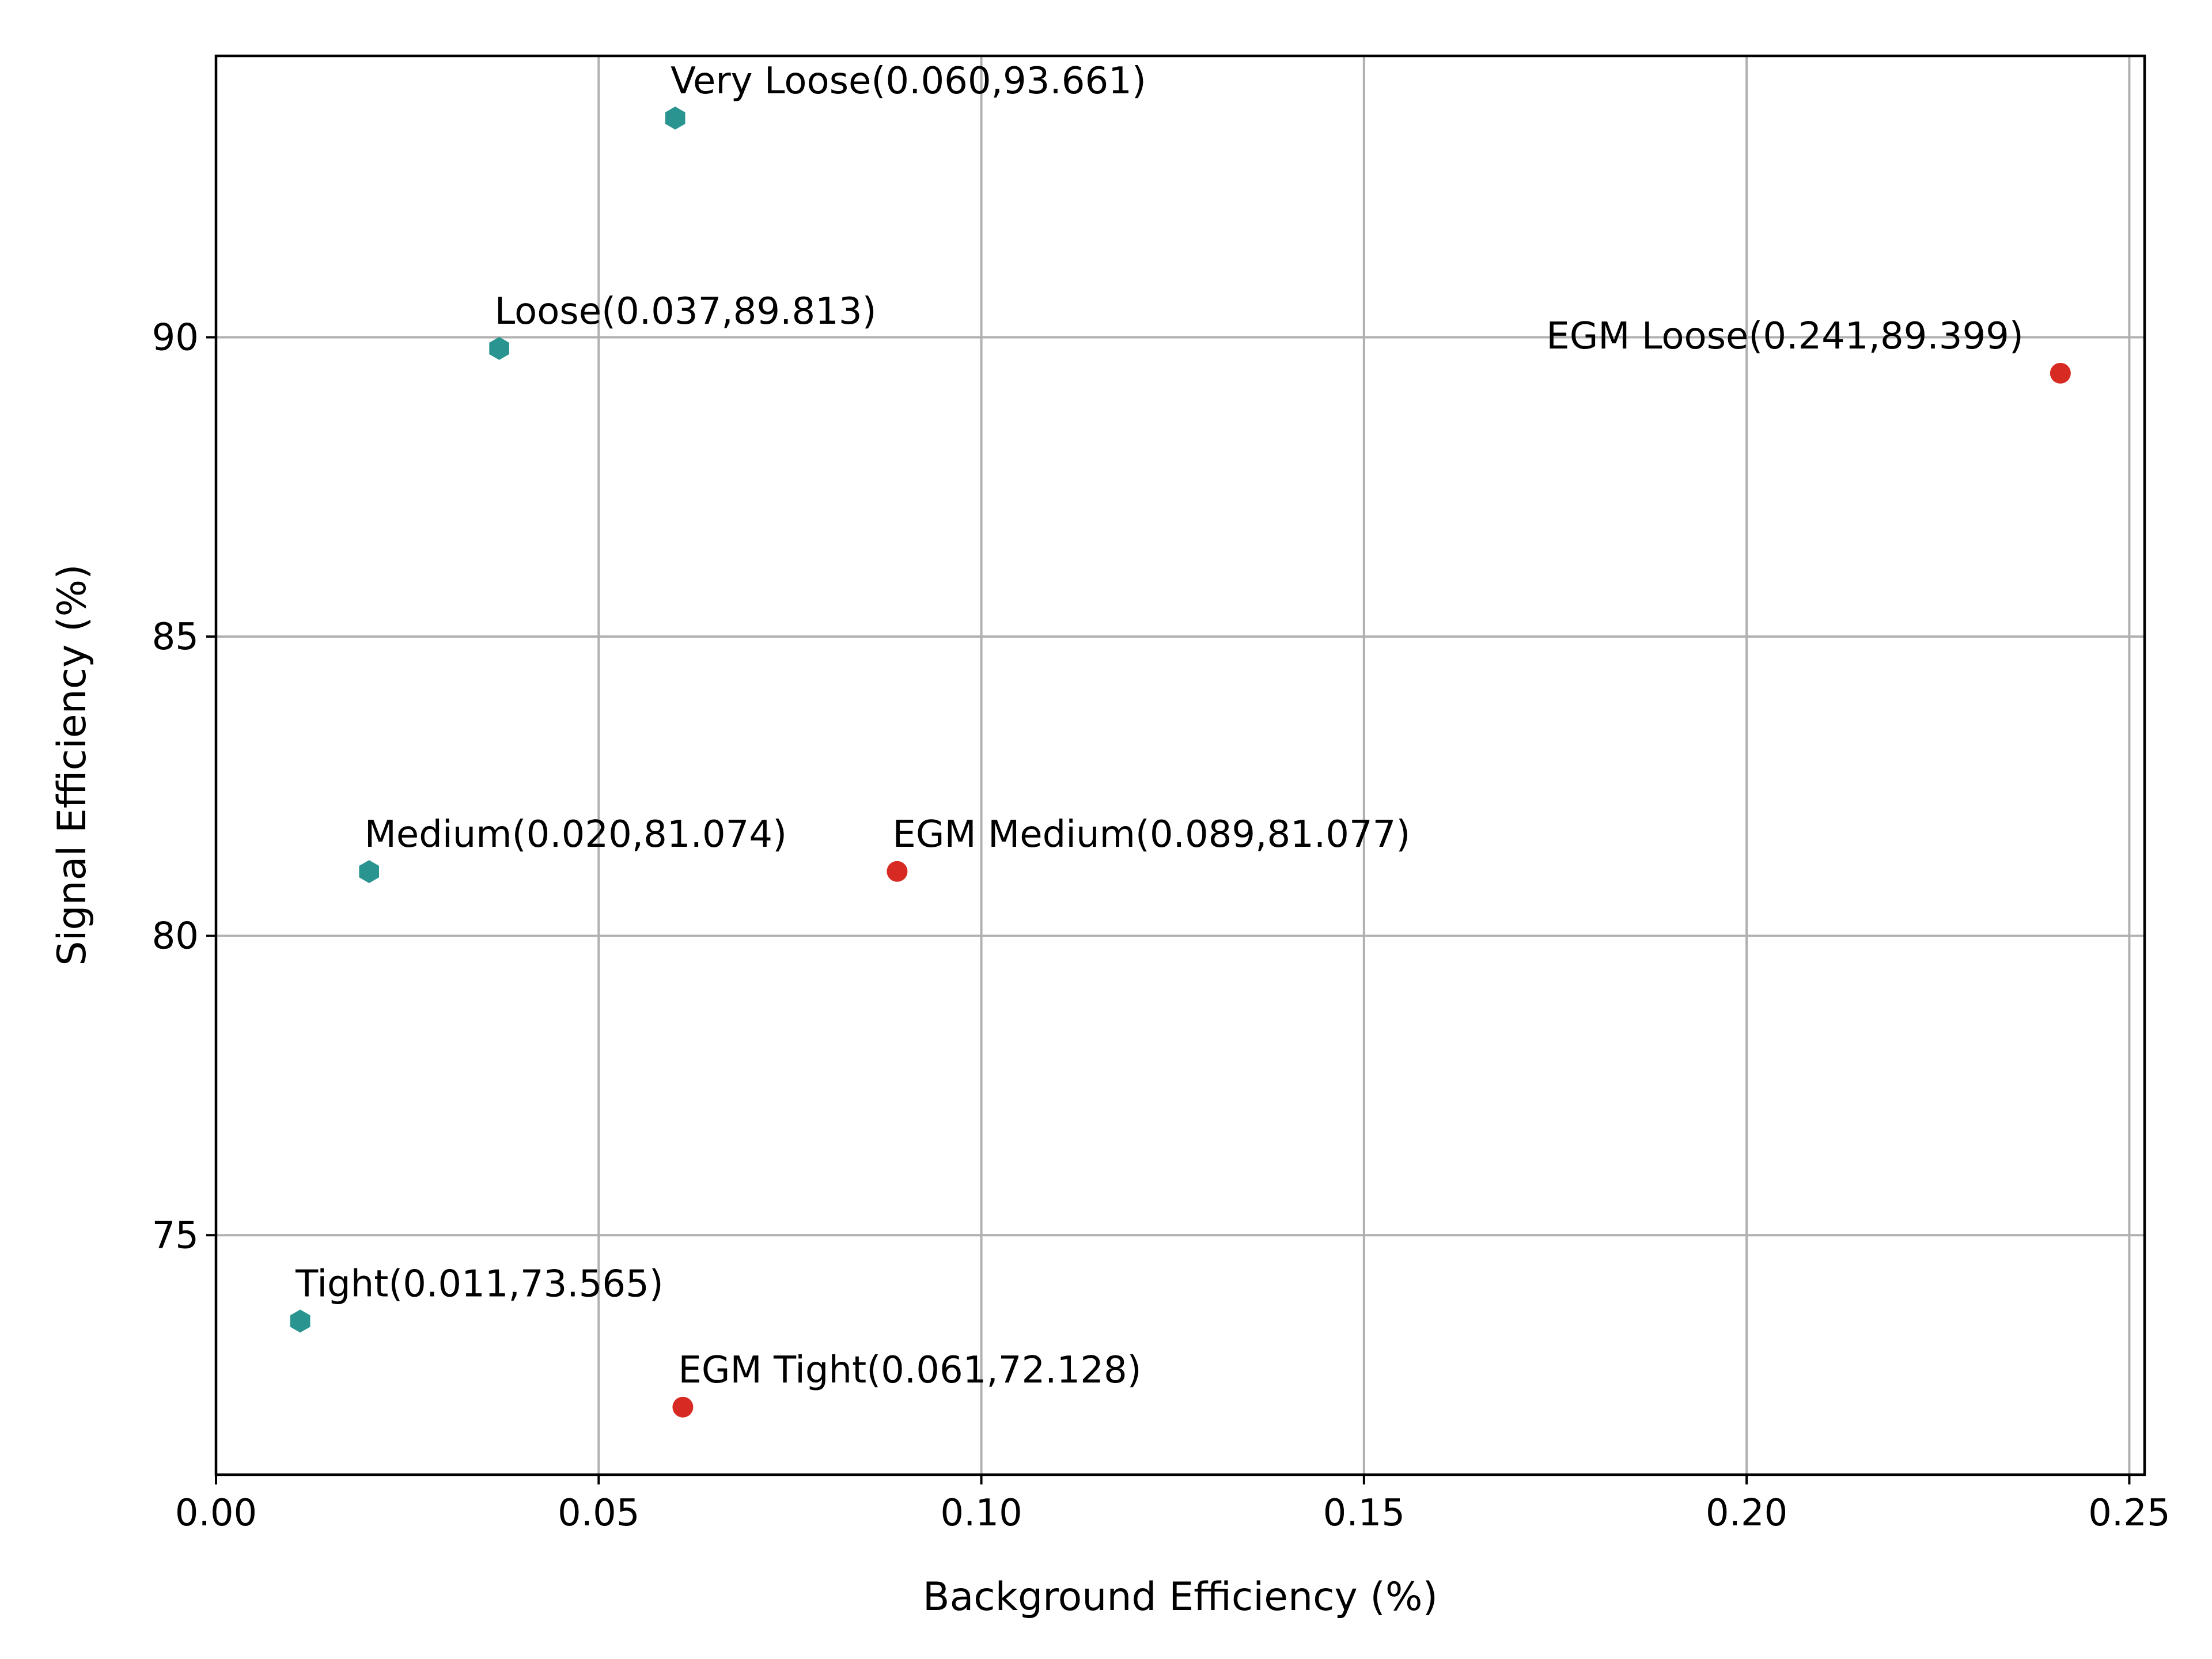 The image size is (2212, 1659). I want to click on x-tick-label: 0.10, so click(981, 1513).